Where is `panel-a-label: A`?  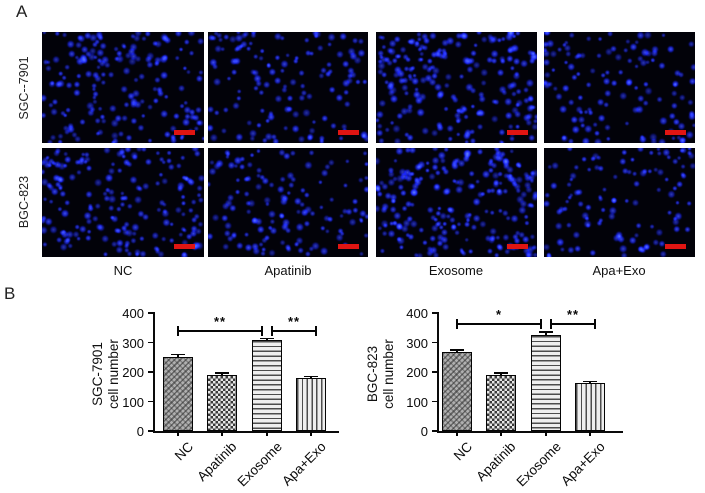 panel-a-label: A is located at coordinates (22, 11).